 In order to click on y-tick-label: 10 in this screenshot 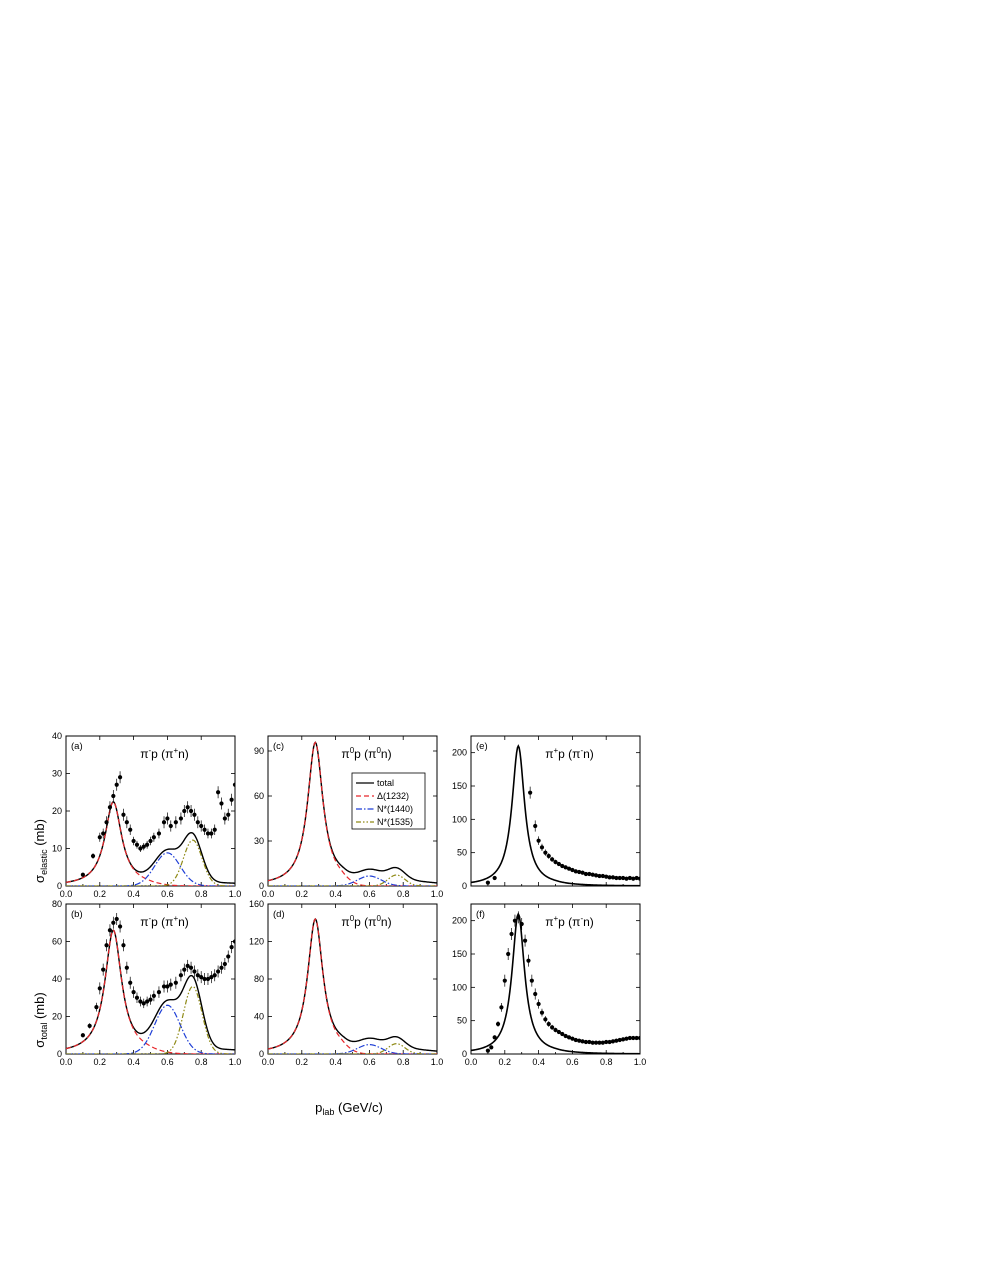, I will do `click(57, 849)`.